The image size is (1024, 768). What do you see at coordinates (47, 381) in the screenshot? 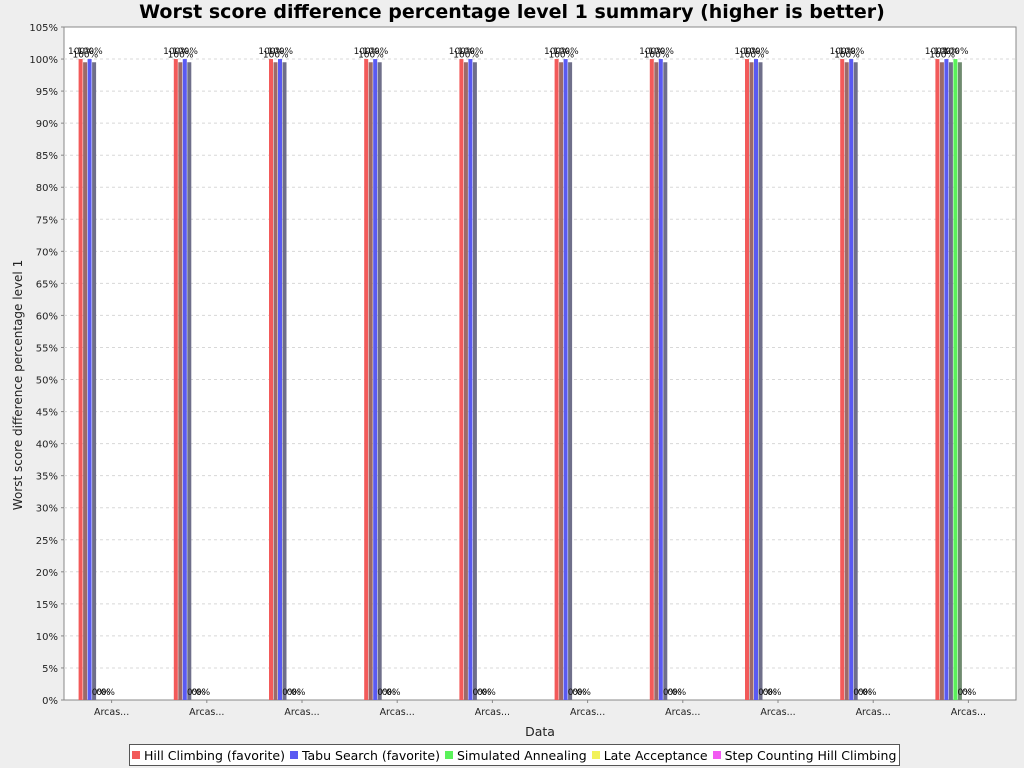
I see `y-tick-label: 50%` at bounding box center [47, 381].